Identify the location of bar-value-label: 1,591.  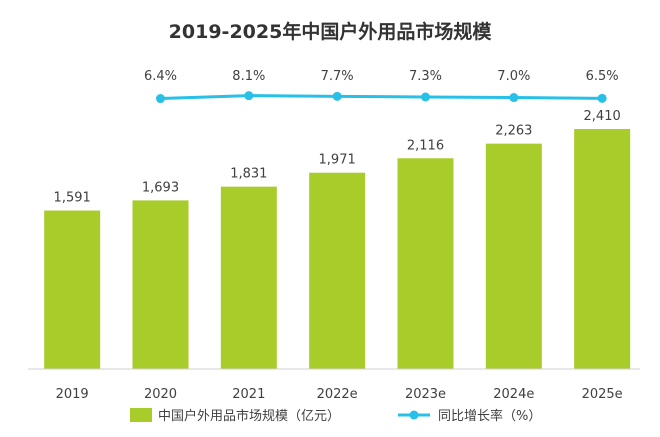
(72, 198).